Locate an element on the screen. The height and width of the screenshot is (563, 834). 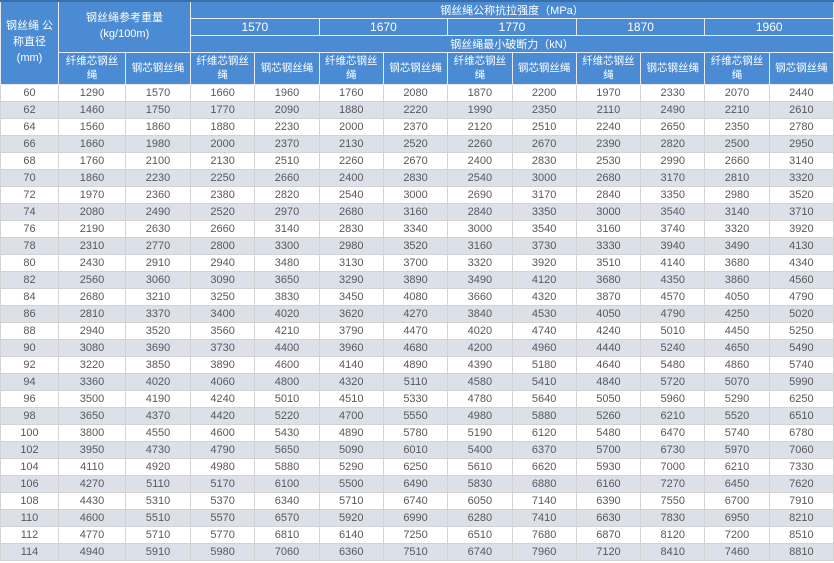
value-cell: 3950 is located at coordinates (92, 450).